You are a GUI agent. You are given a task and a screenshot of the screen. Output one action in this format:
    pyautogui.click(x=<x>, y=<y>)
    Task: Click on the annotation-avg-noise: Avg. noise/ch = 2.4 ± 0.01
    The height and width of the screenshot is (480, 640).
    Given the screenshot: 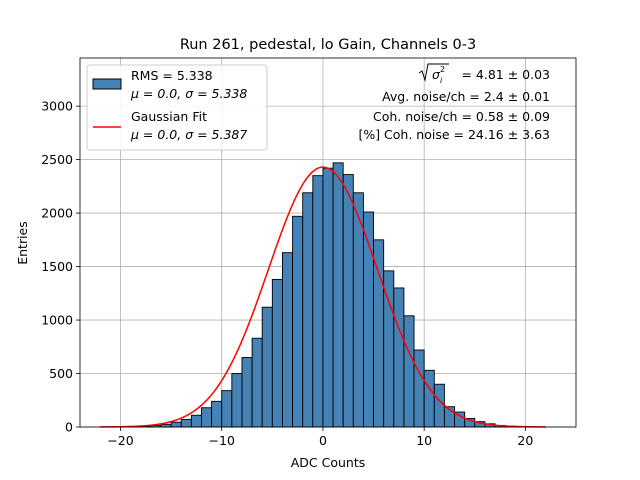 What is the action you would take?
    pyautogui.click(x=466, y=96)
    